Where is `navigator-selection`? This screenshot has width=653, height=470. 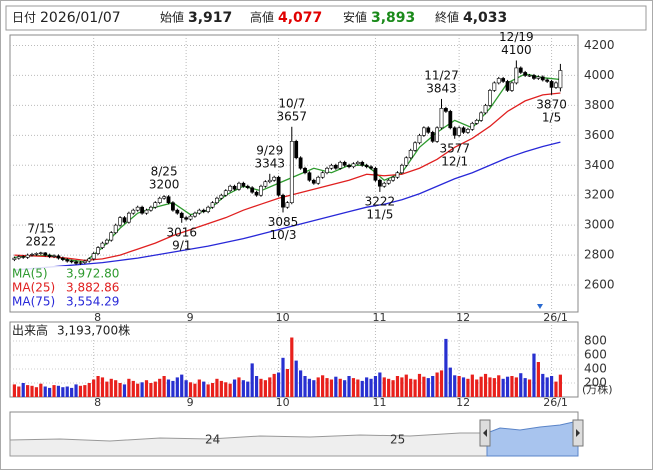 navigator-selection is located at coordinates (532, 438).